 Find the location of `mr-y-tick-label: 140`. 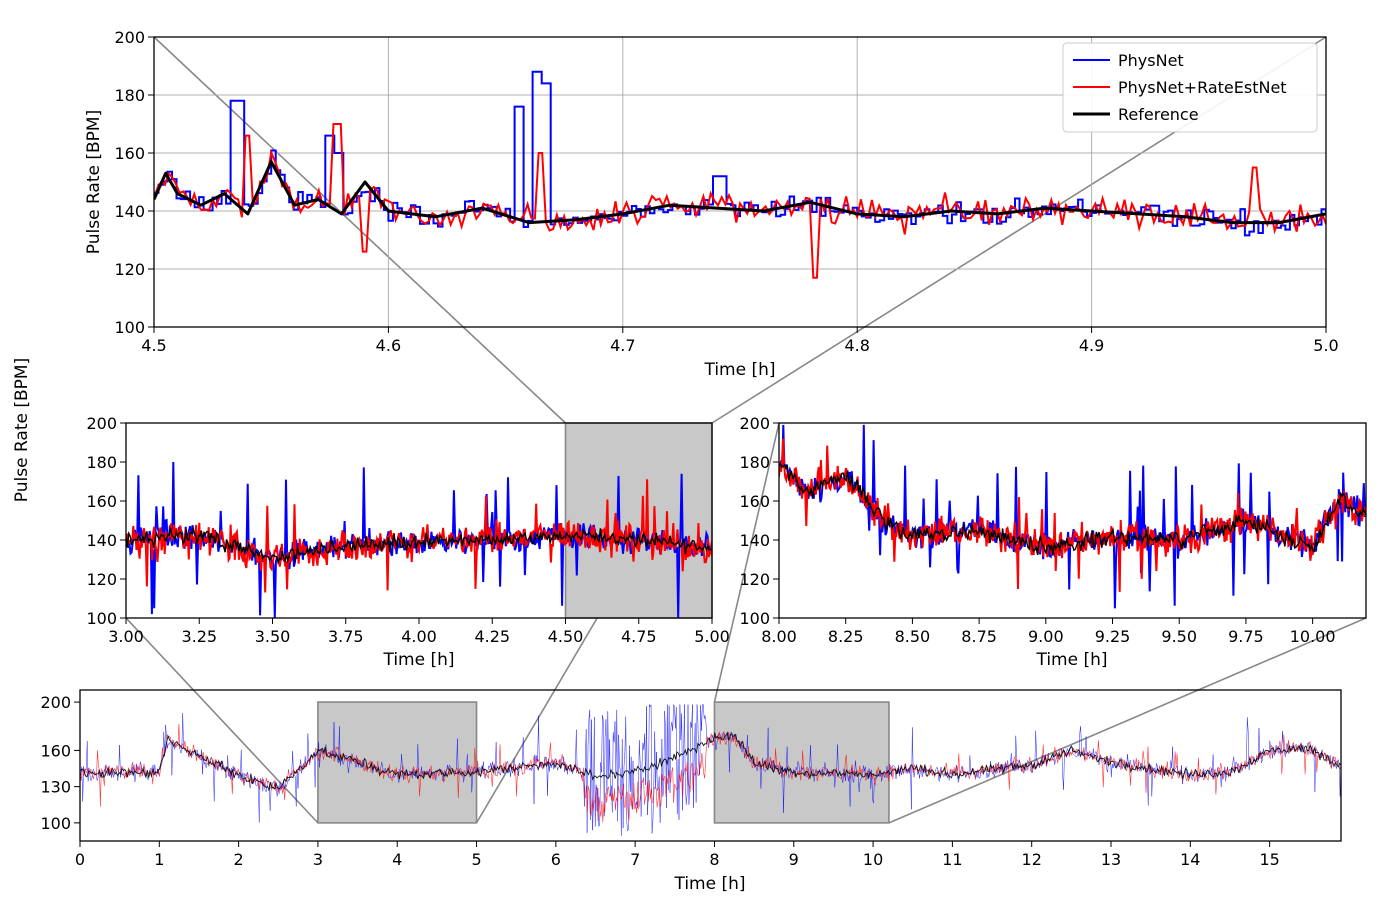

mr-y-tick-label: 140 is located at coordinates (754, 540).